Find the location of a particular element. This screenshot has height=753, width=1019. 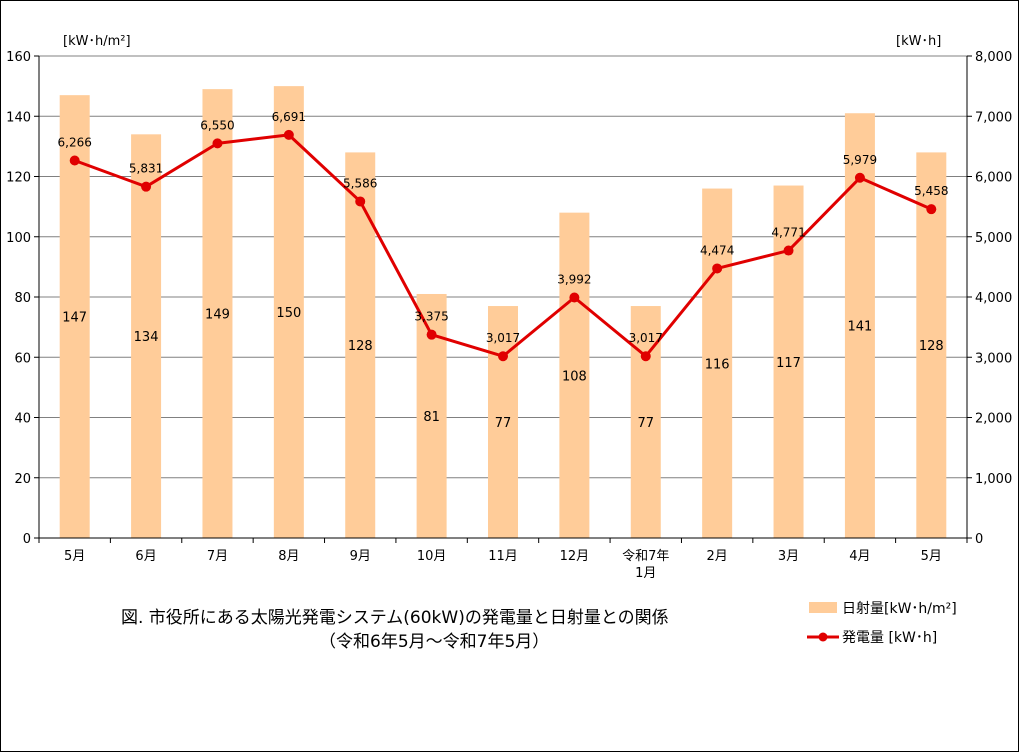

bar-value-label: 134 is located at coordinates (146, 337).